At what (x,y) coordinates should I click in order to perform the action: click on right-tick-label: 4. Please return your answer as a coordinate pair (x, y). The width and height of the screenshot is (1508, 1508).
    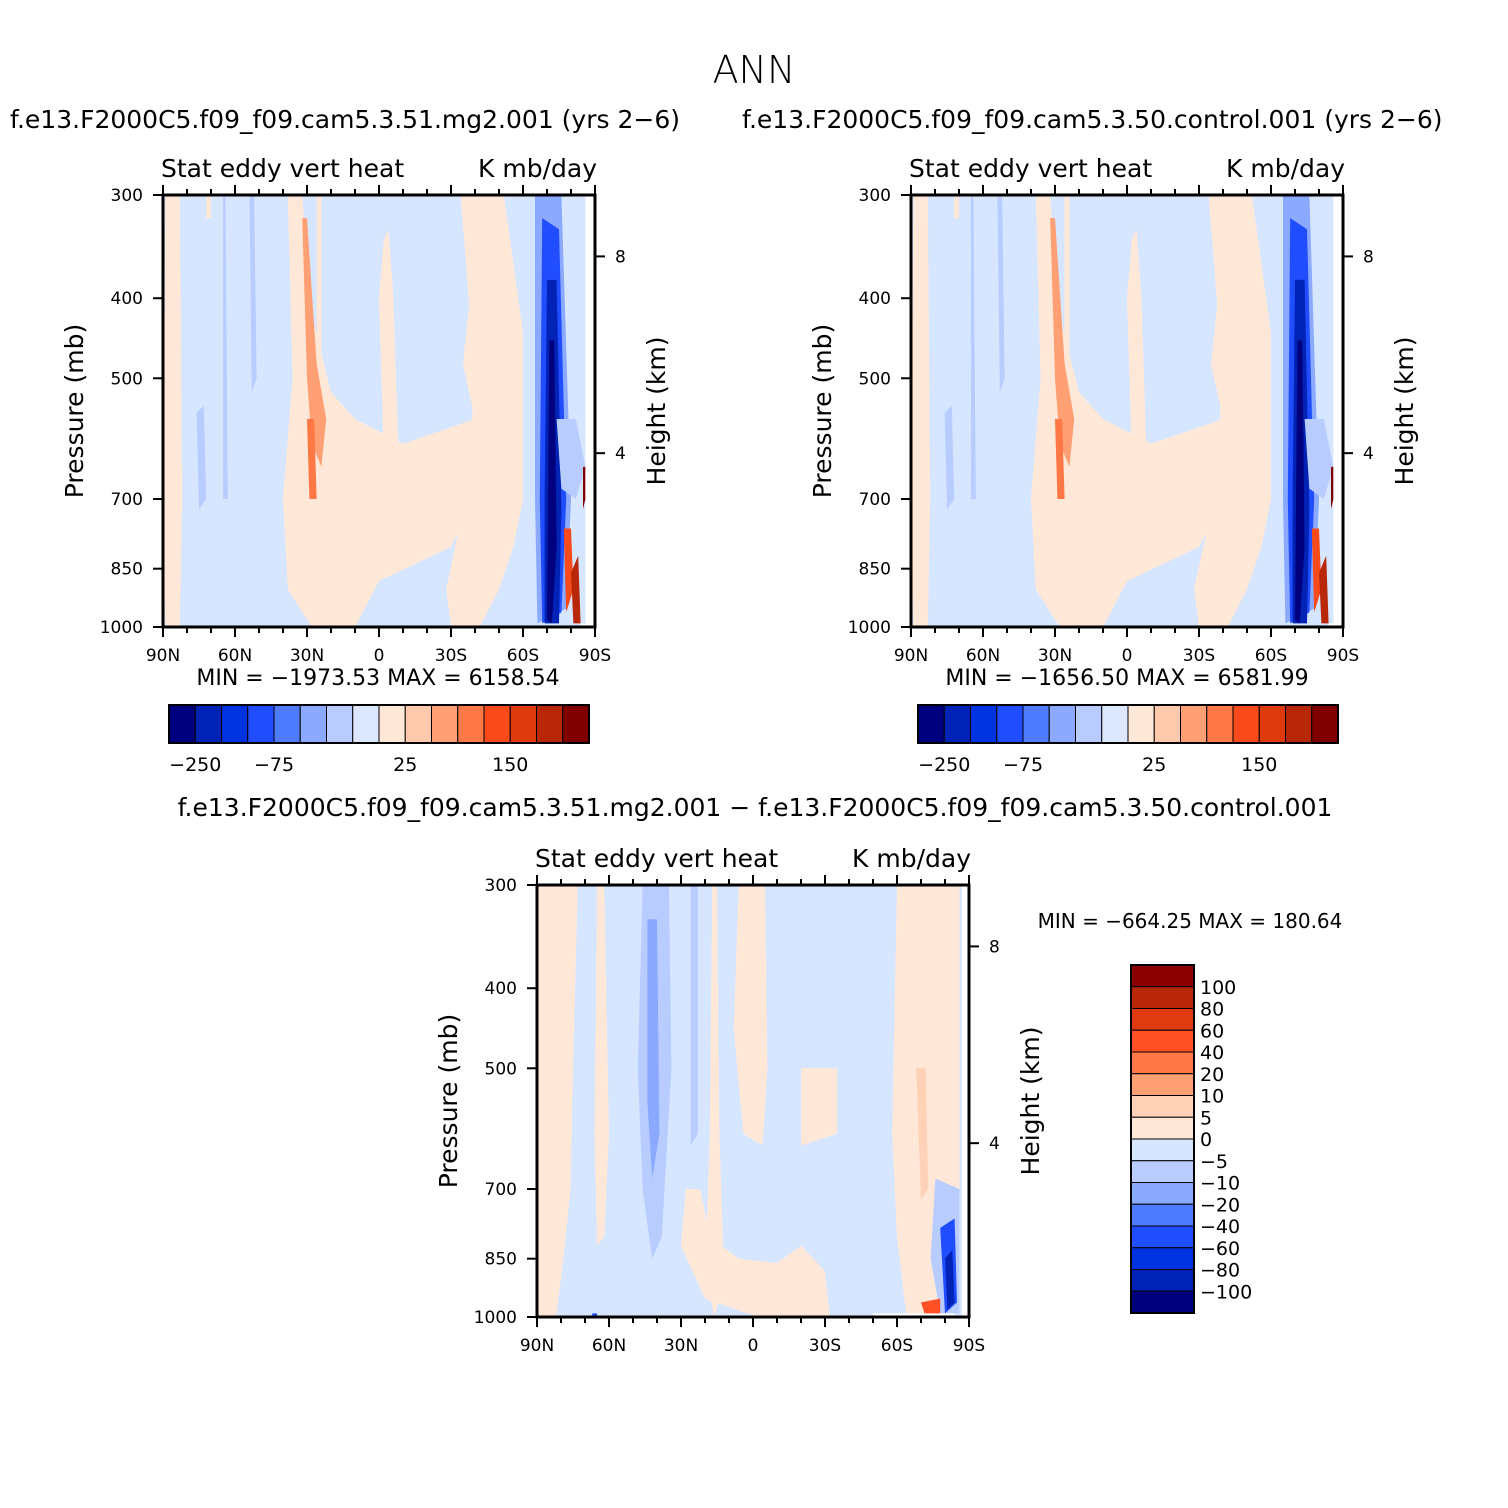
    Looking at the image, I should click on (620, 454).